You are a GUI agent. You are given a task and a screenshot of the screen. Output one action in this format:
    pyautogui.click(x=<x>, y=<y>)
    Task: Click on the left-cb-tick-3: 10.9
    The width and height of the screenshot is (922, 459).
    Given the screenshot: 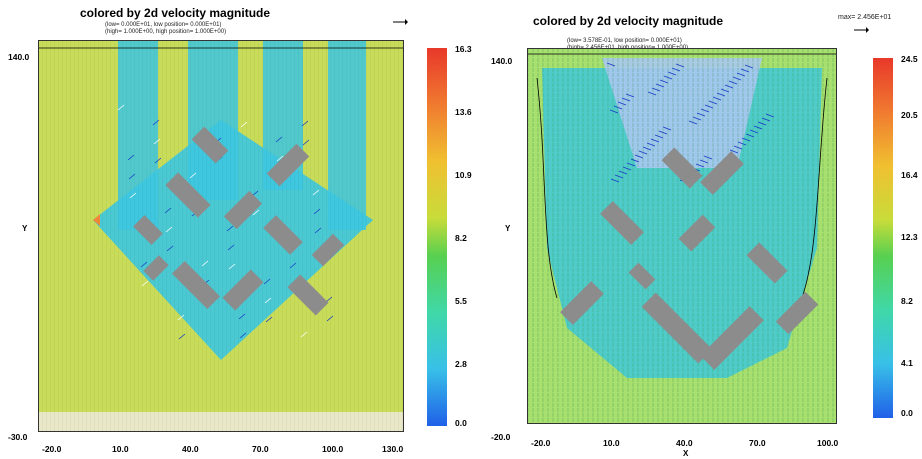 What is the action you would take?
    pyautogui.click(x=463, y=175)
    